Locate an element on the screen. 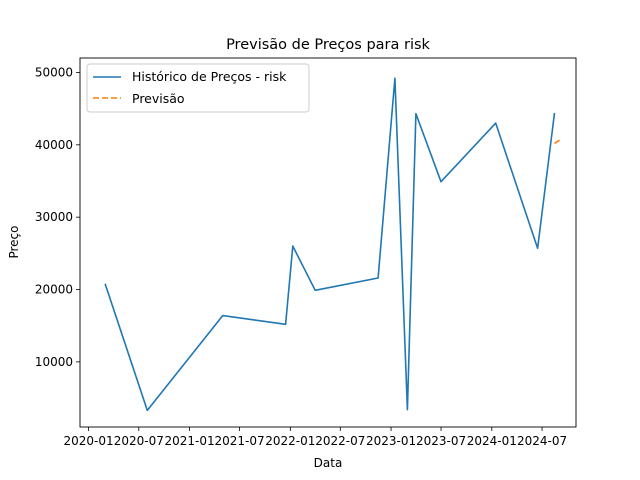  y-tick-label-0: 10000 is located at coordinates (54, 362).